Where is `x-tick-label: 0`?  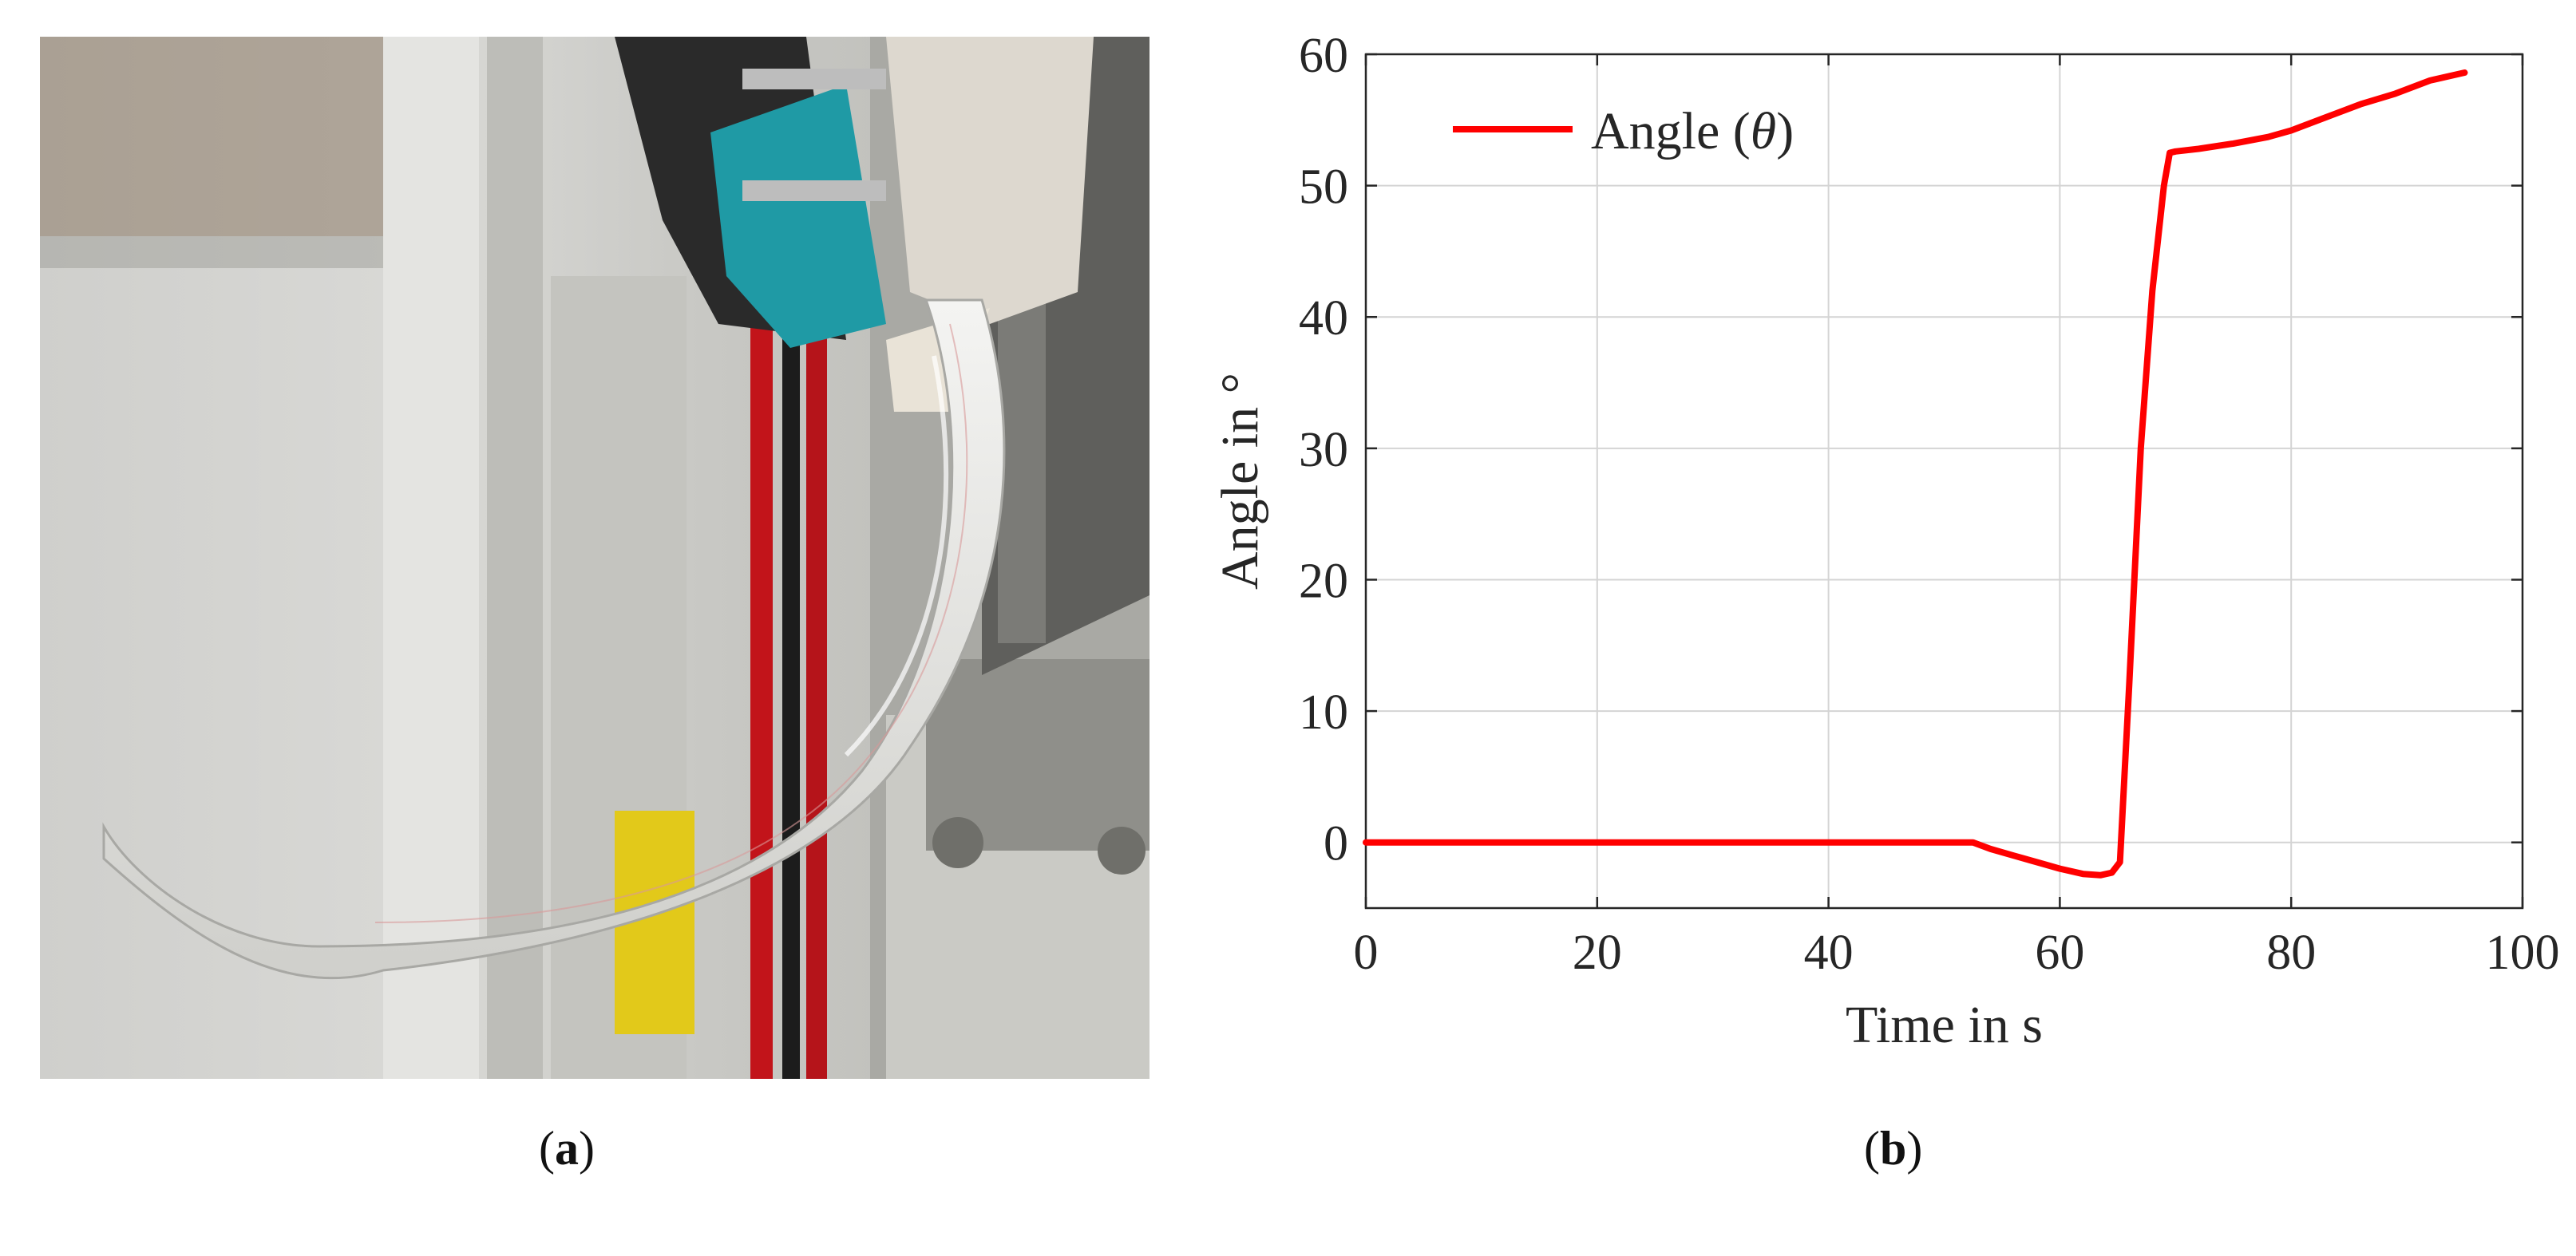 x-tick-label: 0 is located at coordinates (1367, 953).